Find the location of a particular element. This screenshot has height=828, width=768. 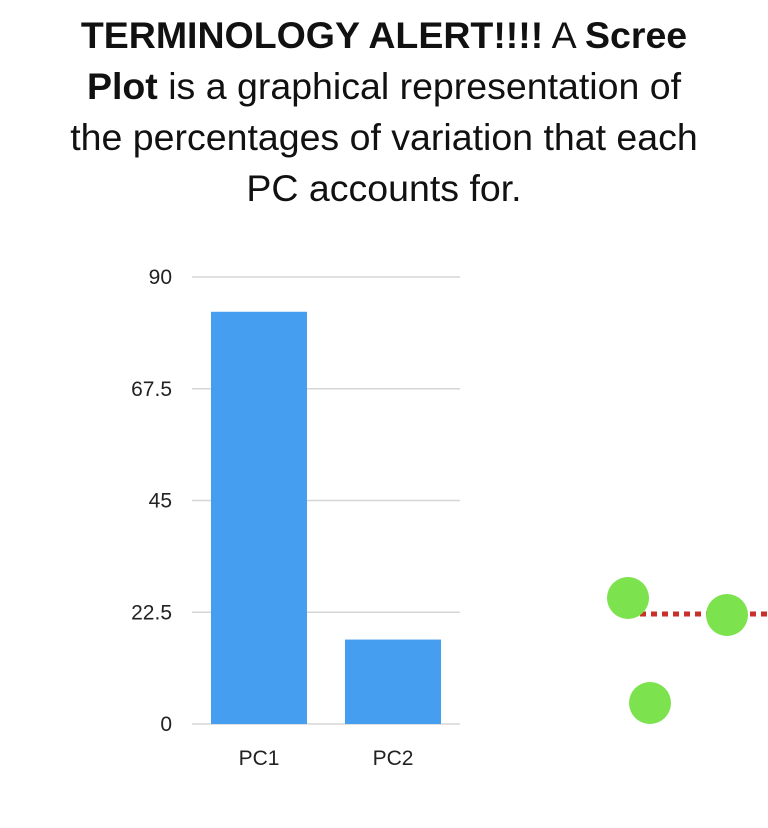

headline-line-2: Plot is a graphical representation of is located at coordinates (384, 86).